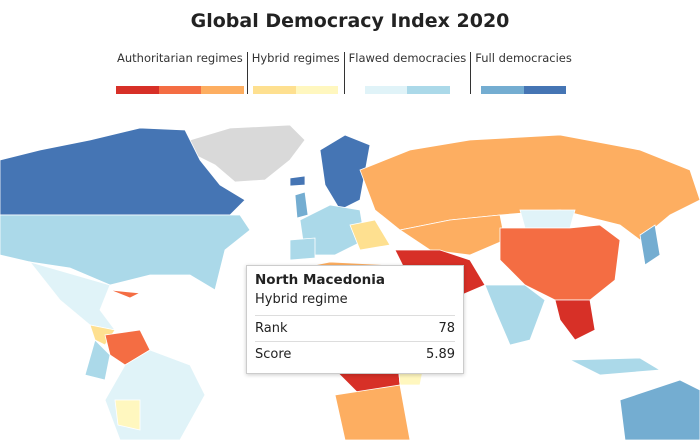 Image resolution: width=700 pixels, height=440 pixels. What do you see at coordinates (297, 181) in the screenshot?
I see `iceland` at bounding box center [297, 181].